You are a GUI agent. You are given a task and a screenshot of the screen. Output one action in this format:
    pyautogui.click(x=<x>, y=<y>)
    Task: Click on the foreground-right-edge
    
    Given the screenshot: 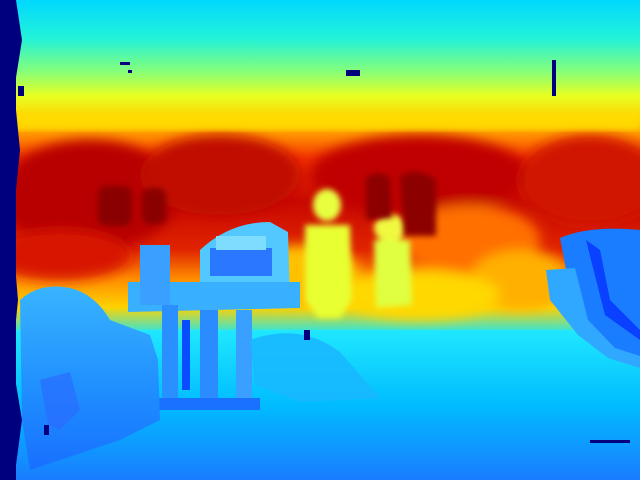 What is the action you would take?
    pyautogui.click(x=593, y=318)
    